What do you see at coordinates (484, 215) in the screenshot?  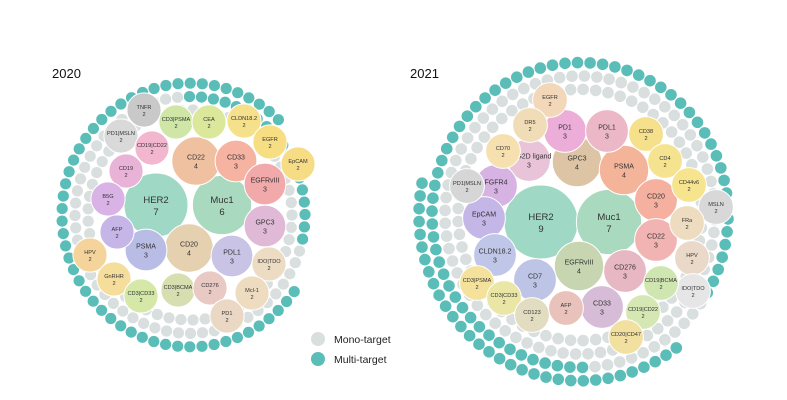 I see `bubble-label: EpCAM` at bounding box center [484, 215].